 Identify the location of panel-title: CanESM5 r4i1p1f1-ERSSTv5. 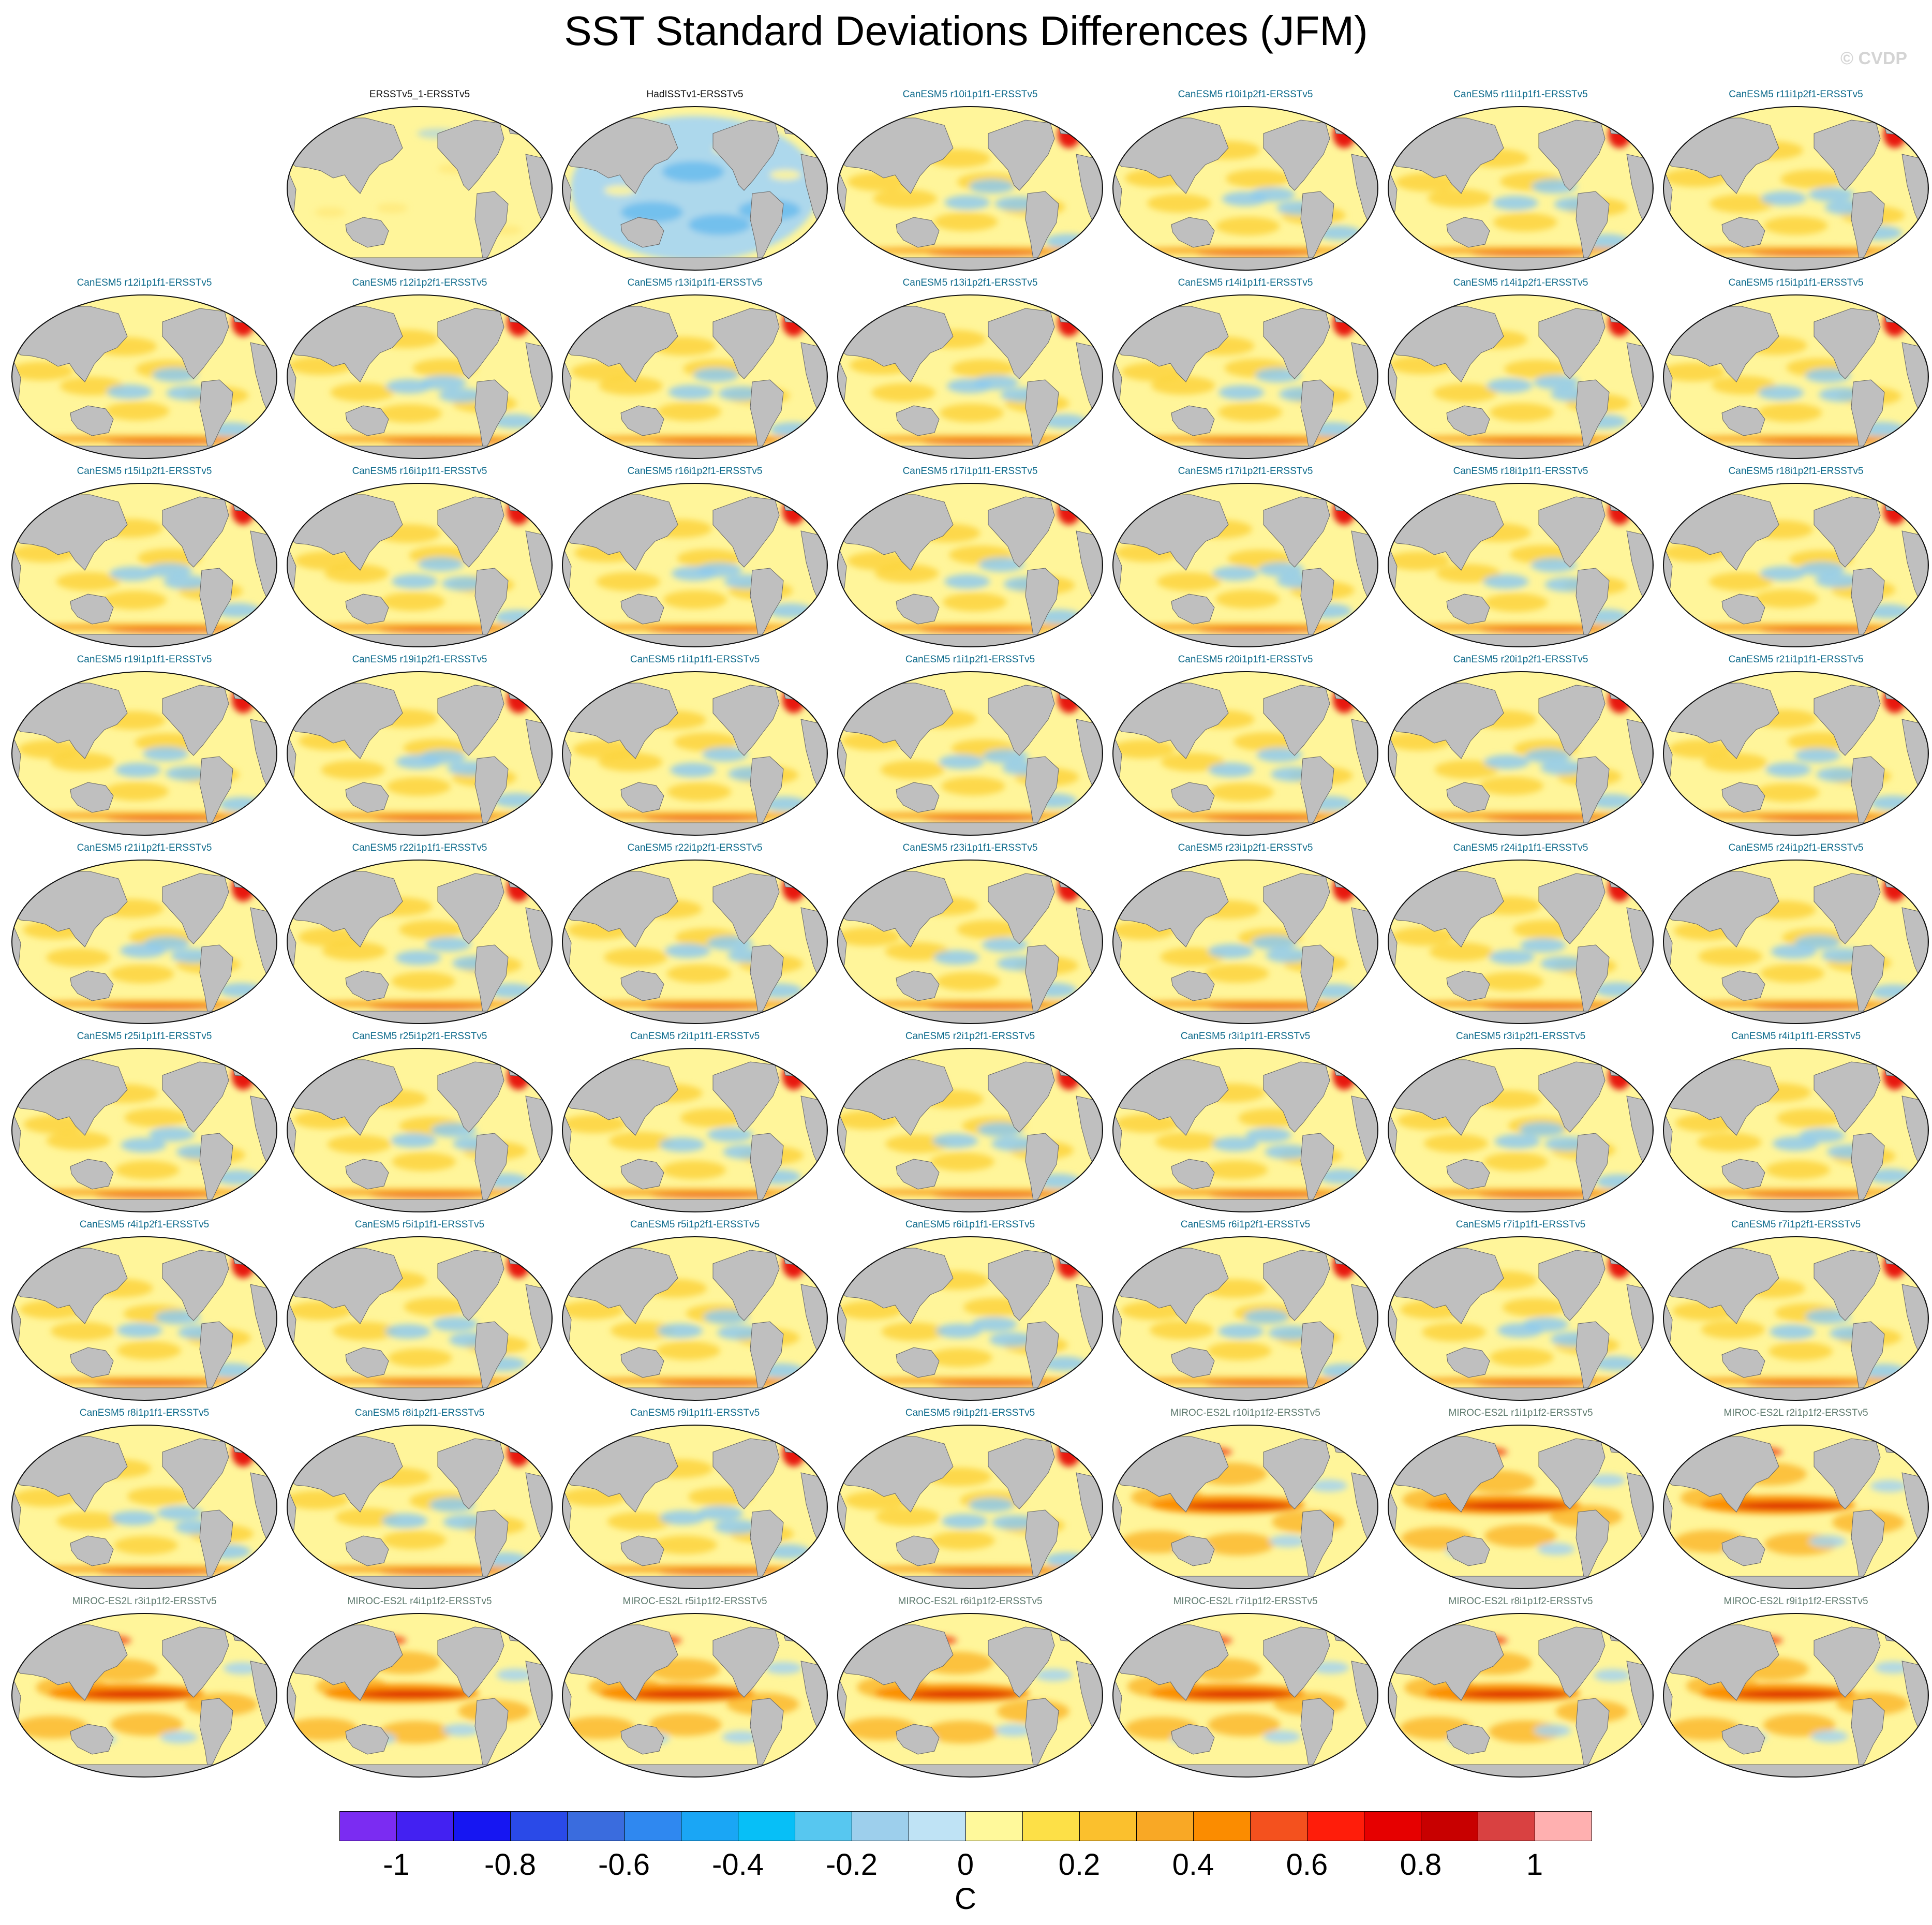
(1796, 1036).